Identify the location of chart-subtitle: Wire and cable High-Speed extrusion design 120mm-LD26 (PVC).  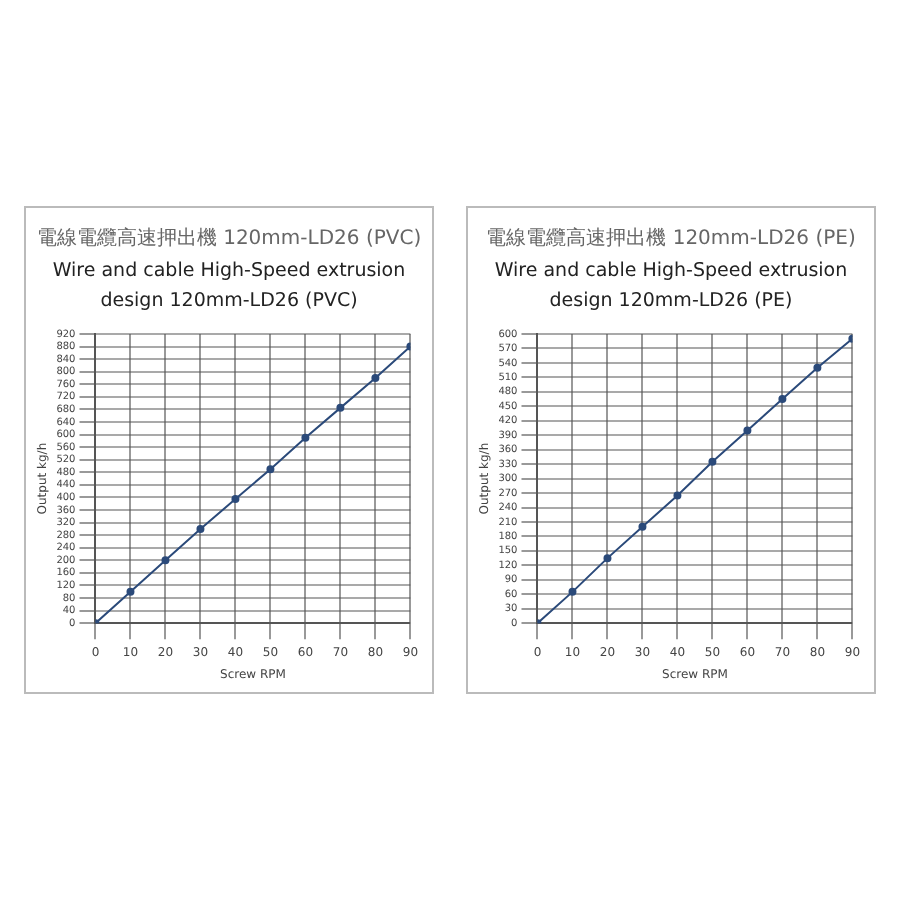
(229, 287).